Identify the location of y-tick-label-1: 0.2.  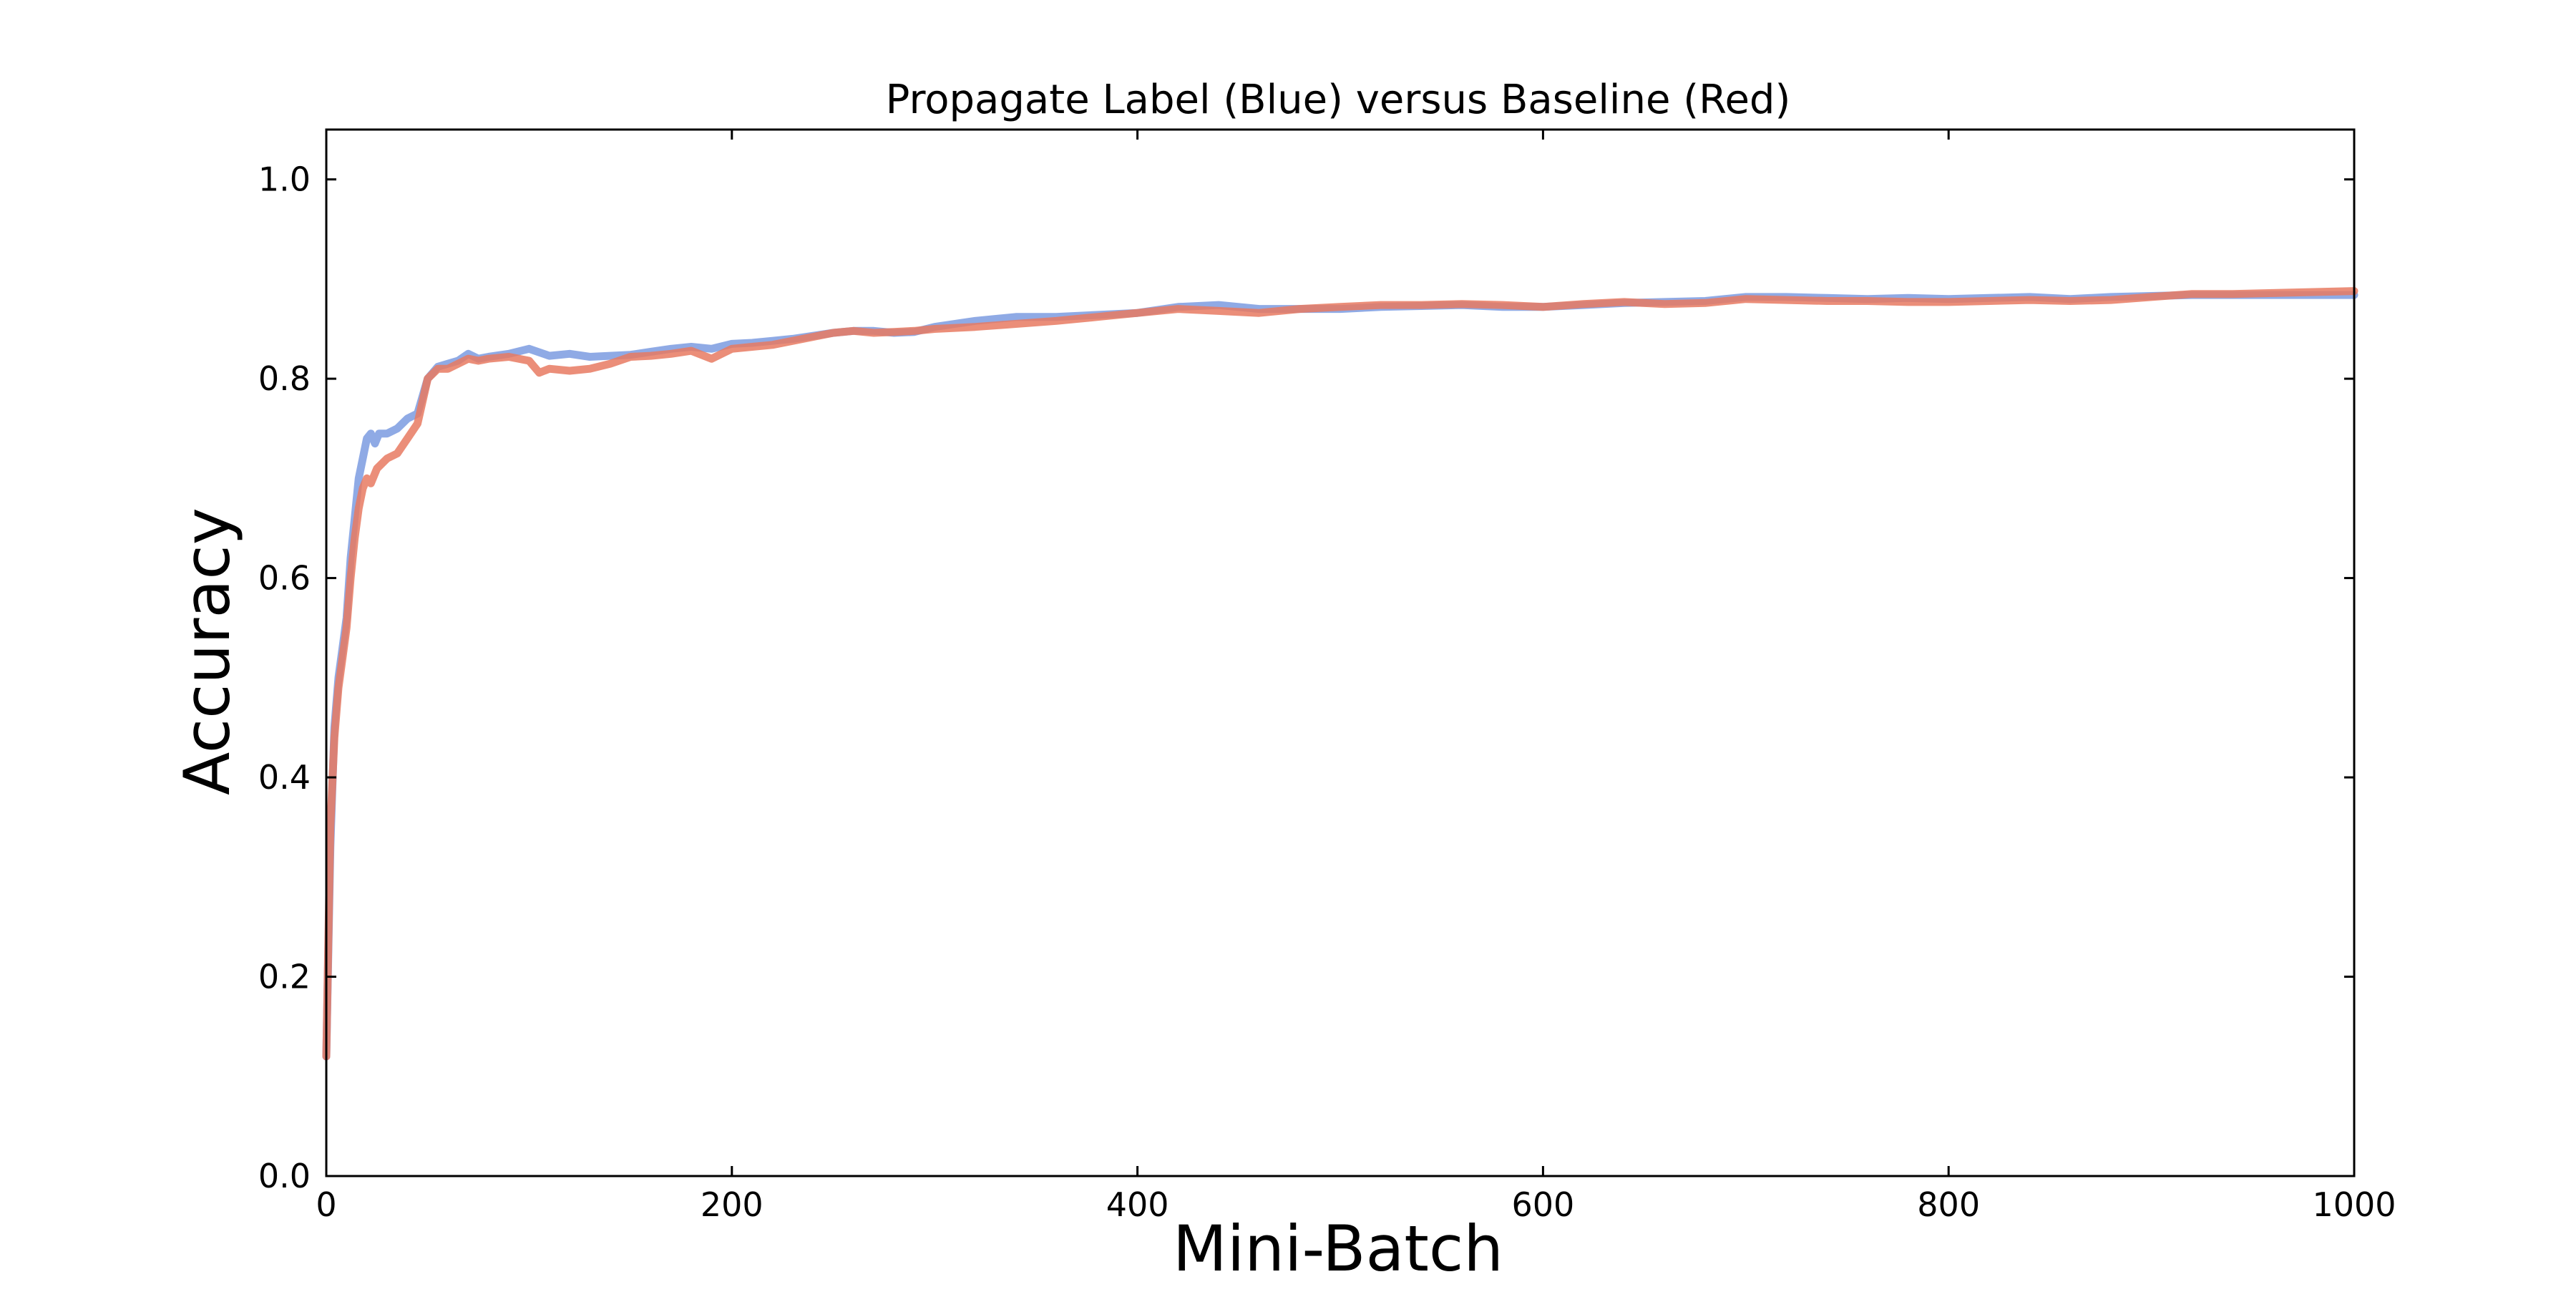
(284, 977).